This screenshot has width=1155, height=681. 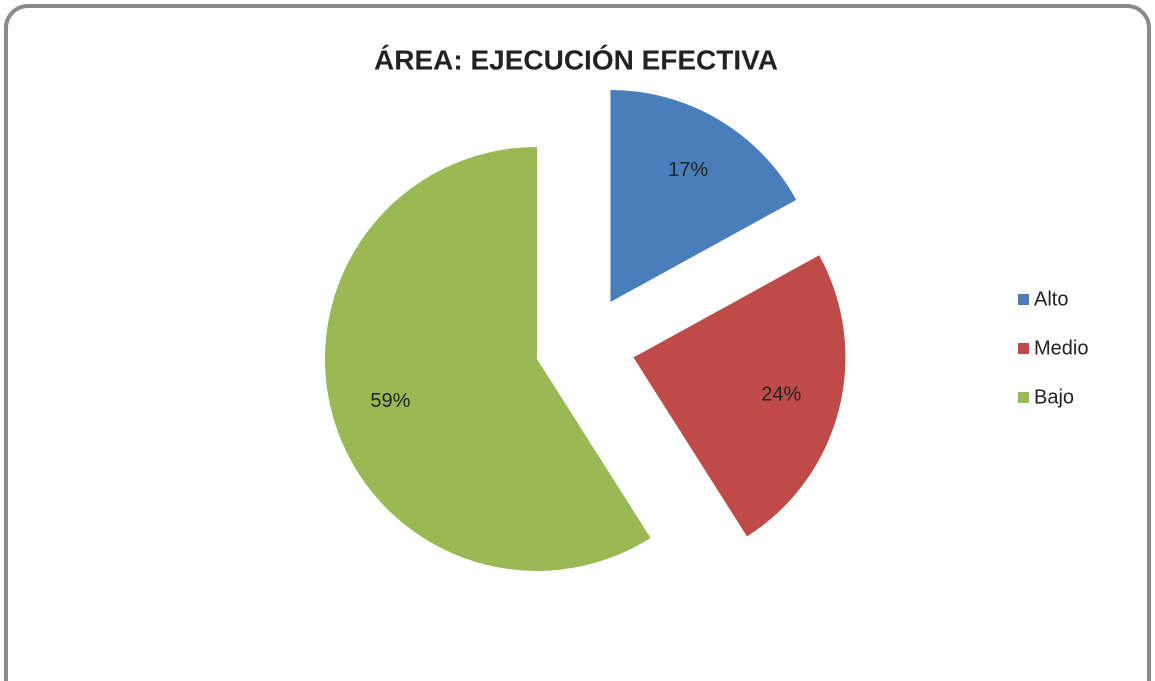 What do you see at coordinates (1051, 299) in the screenshot?
I see `legend-label: Alto` at bounding box center [1051, 299].